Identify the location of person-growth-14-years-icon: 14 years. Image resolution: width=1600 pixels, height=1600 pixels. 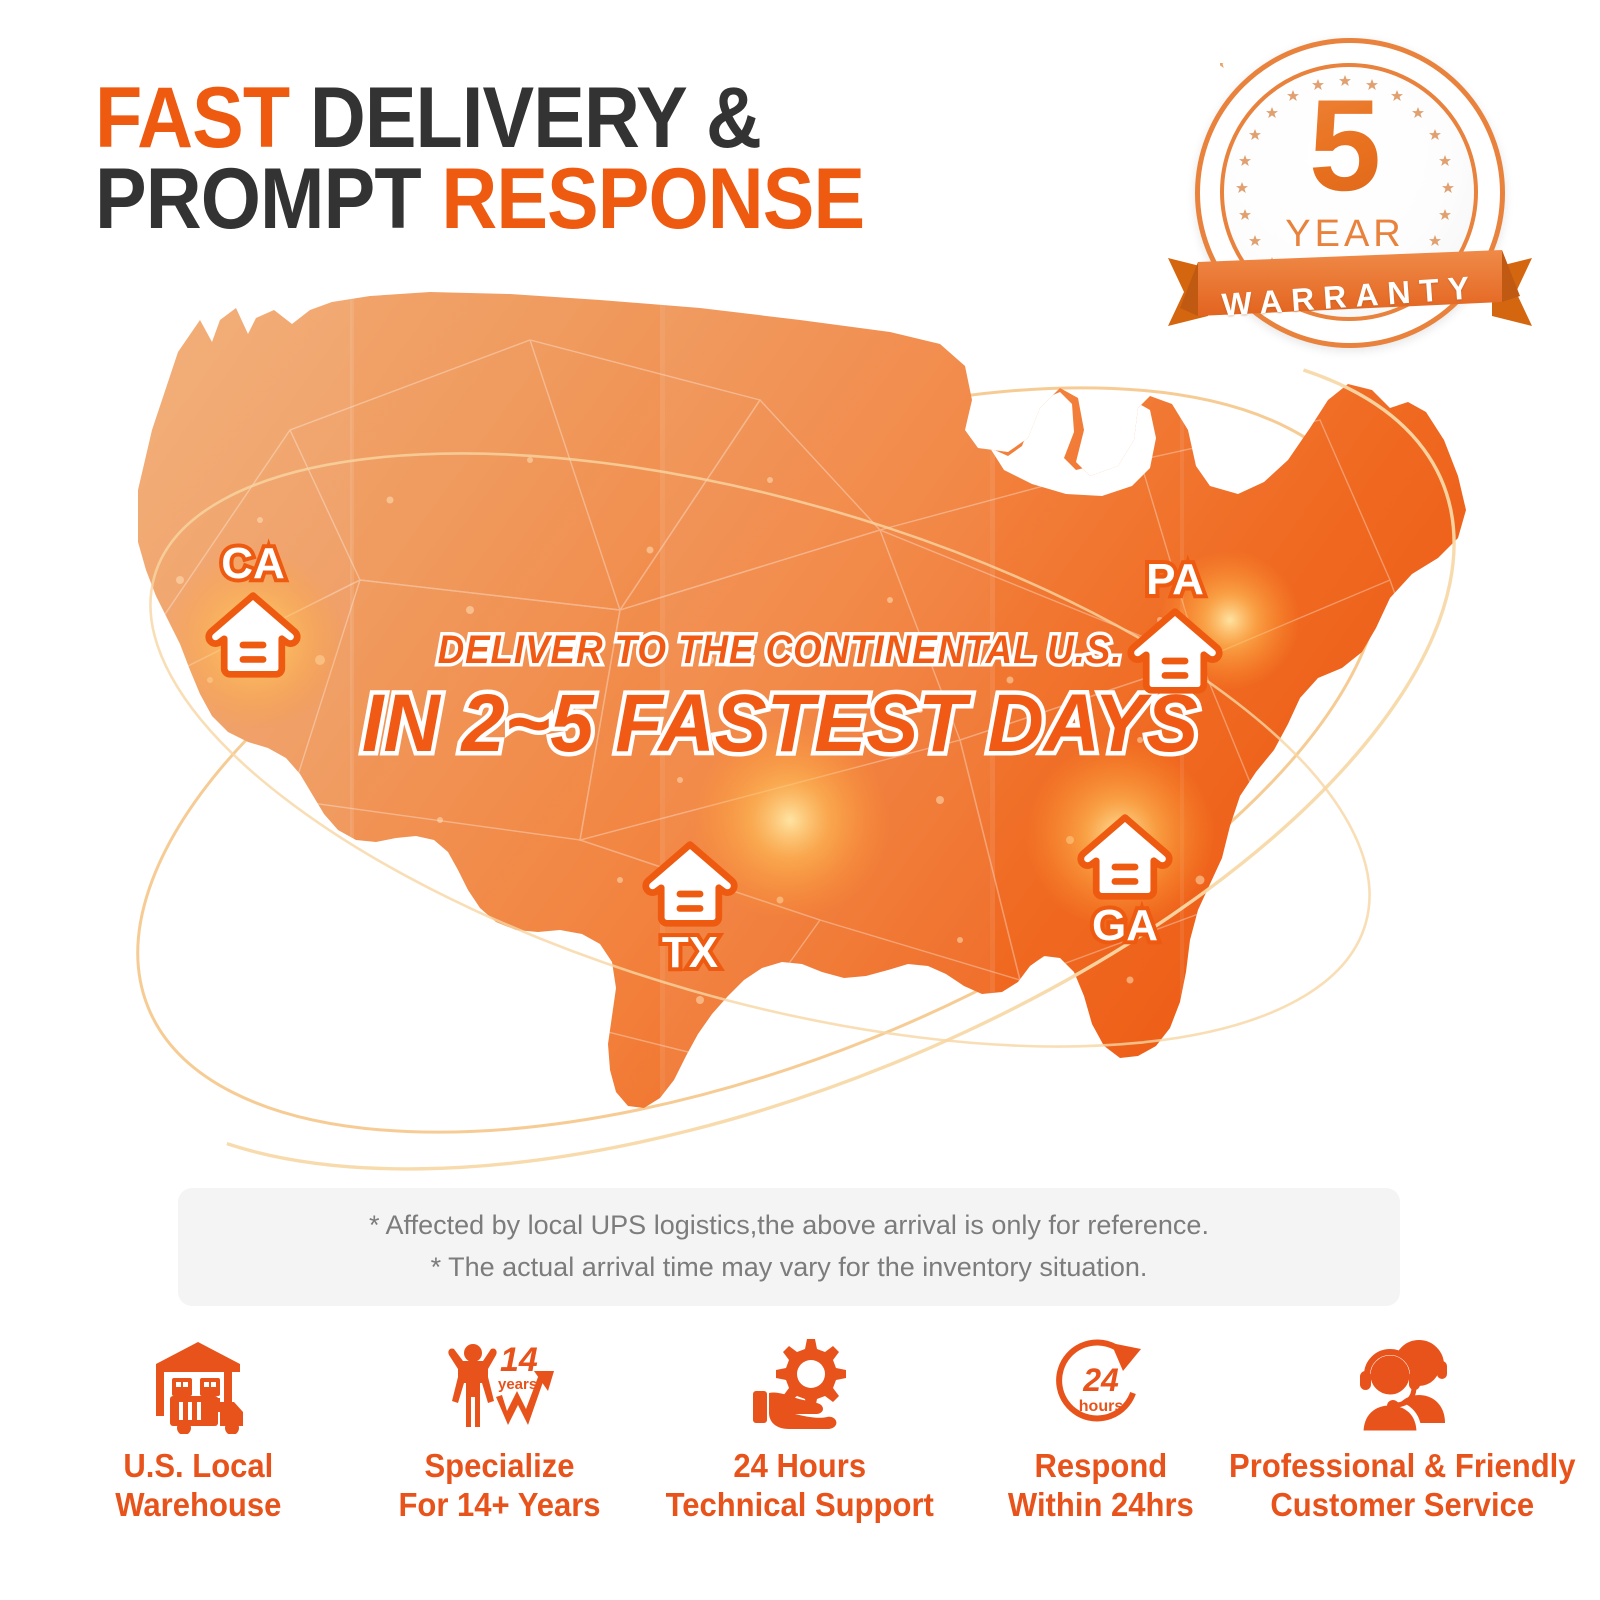
(499, 1384).